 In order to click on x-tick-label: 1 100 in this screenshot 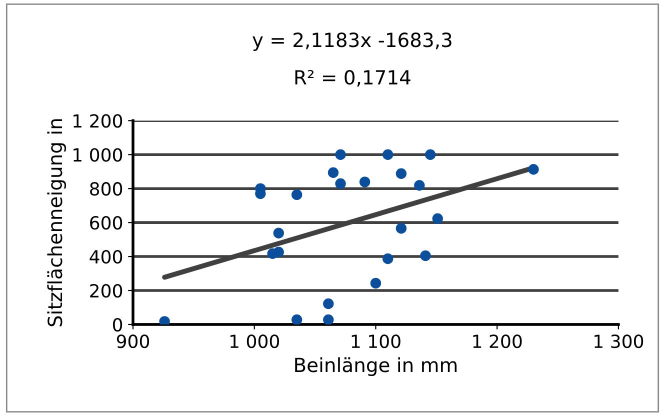, I will do `click(376, 341)`.